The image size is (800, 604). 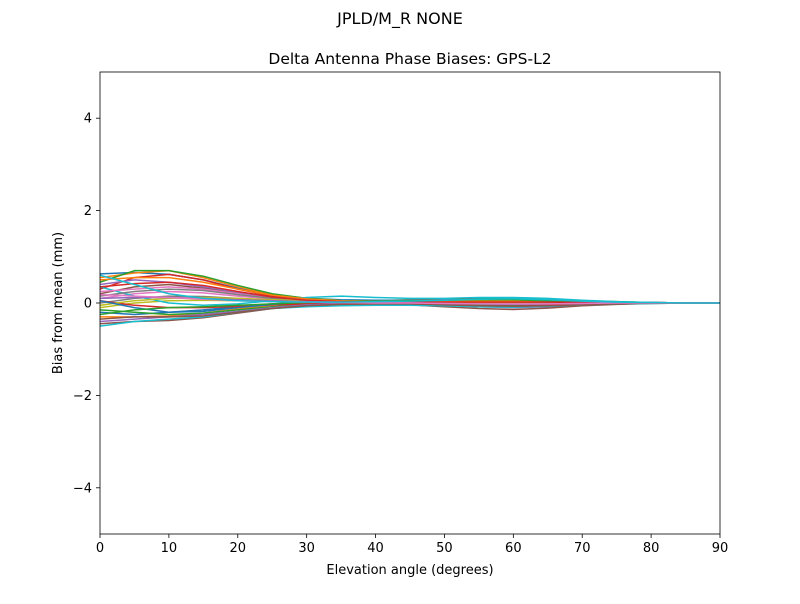 What do you see at coordinates (409, 570) in the screenshot?
I see `x-axis-label: Elevation angle (degrees)` at bounding box center [409, 570].